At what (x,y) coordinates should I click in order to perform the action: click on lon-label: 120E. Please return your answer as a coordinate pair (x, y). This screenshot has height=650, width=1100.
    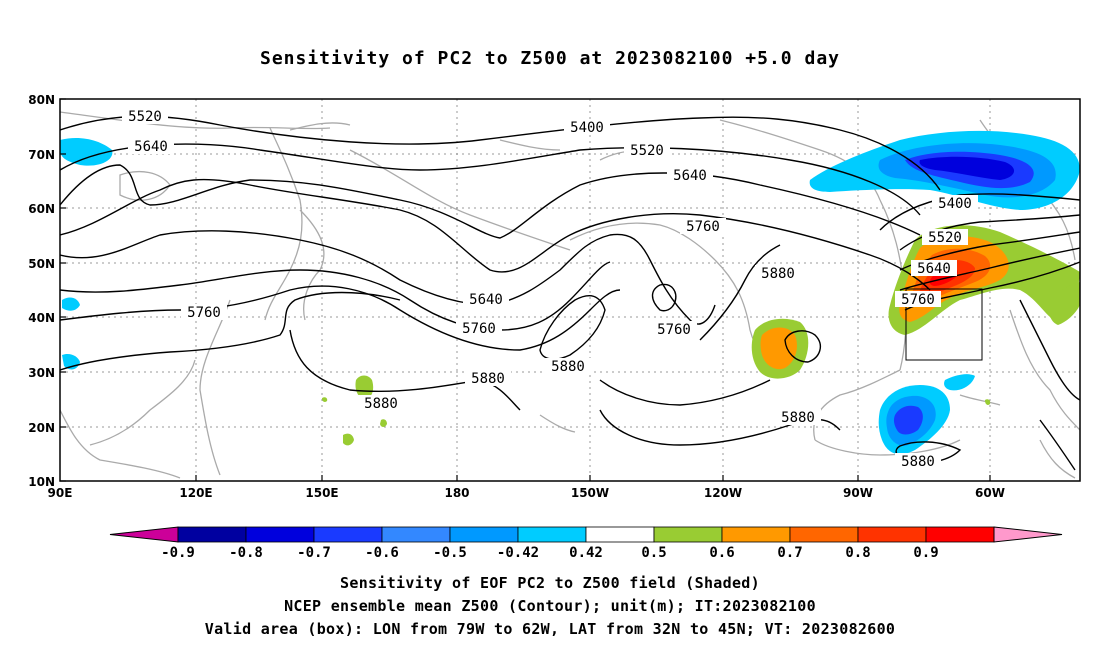
    Looking at the image, I should click on (195, 493).